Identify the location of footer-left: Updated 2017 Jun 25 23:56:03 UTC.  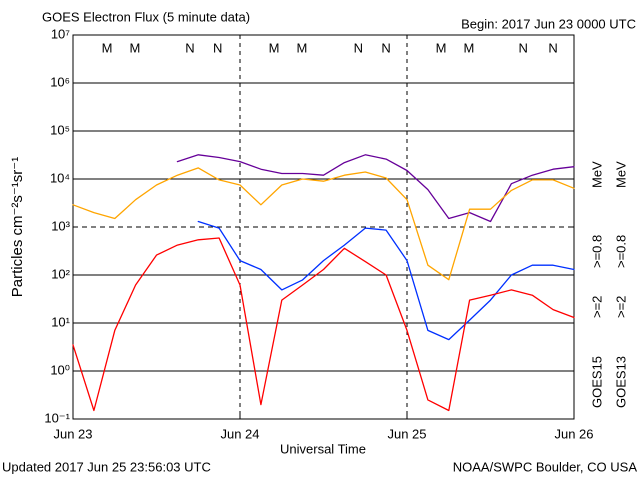
(106, 466).